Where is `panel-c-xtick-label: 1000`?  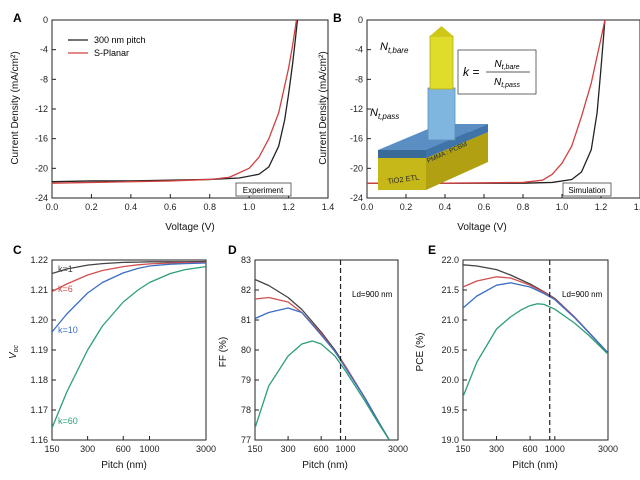 panel-c-xtick-label: 1000 is located at coordinates (150, 449).